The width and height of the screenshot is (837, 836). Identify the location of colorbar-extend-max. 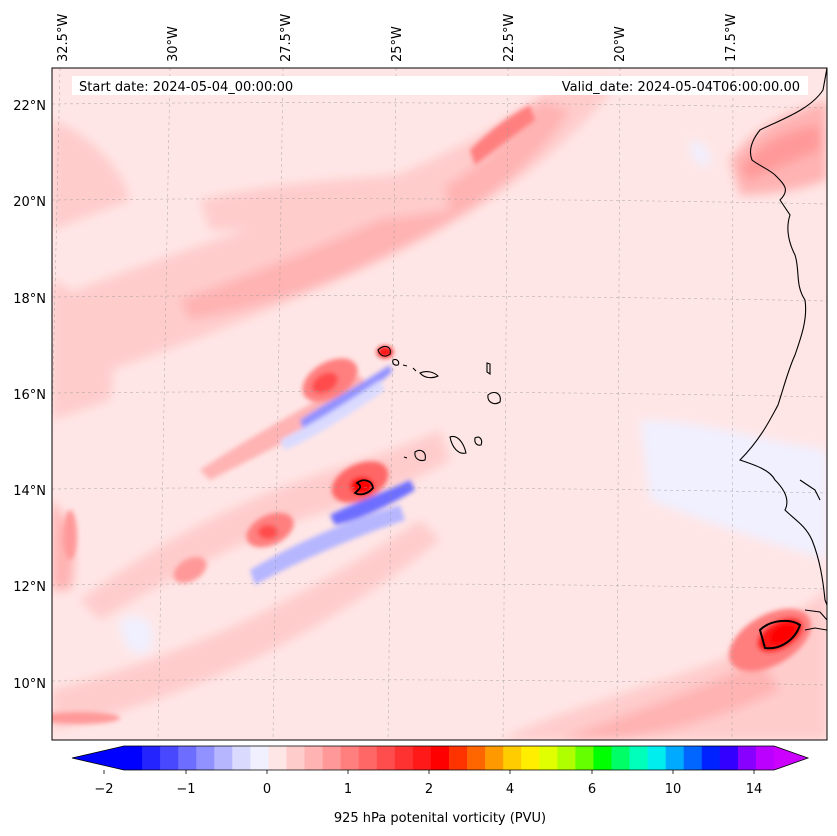
(791, 758).